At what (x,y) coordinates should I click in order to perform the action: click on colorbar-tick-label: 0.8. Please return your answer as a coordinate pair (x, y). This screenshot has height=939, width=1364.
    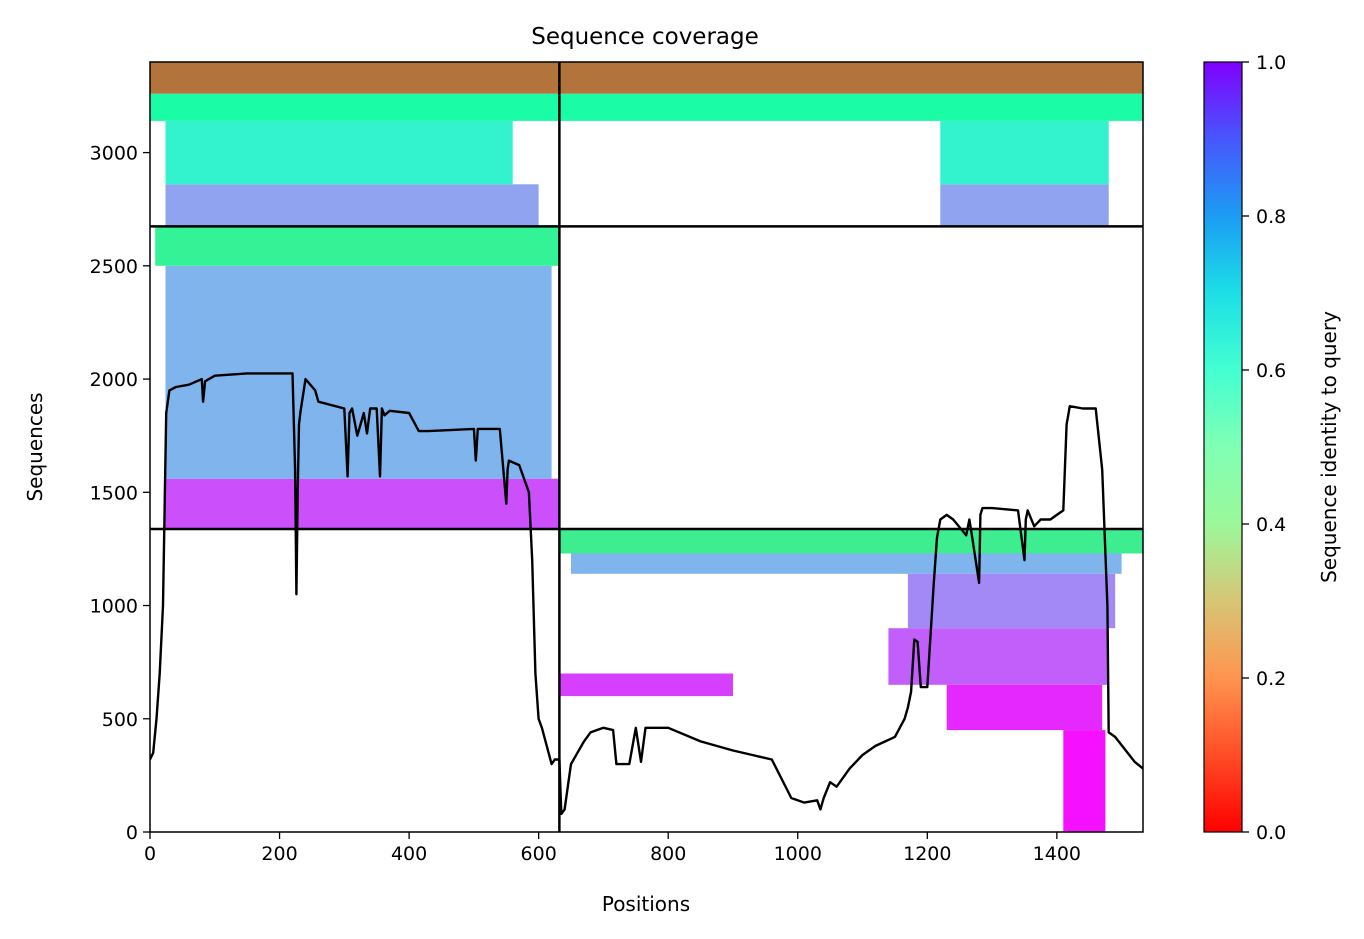
    Looking at the image, I should click on (1271, 217).